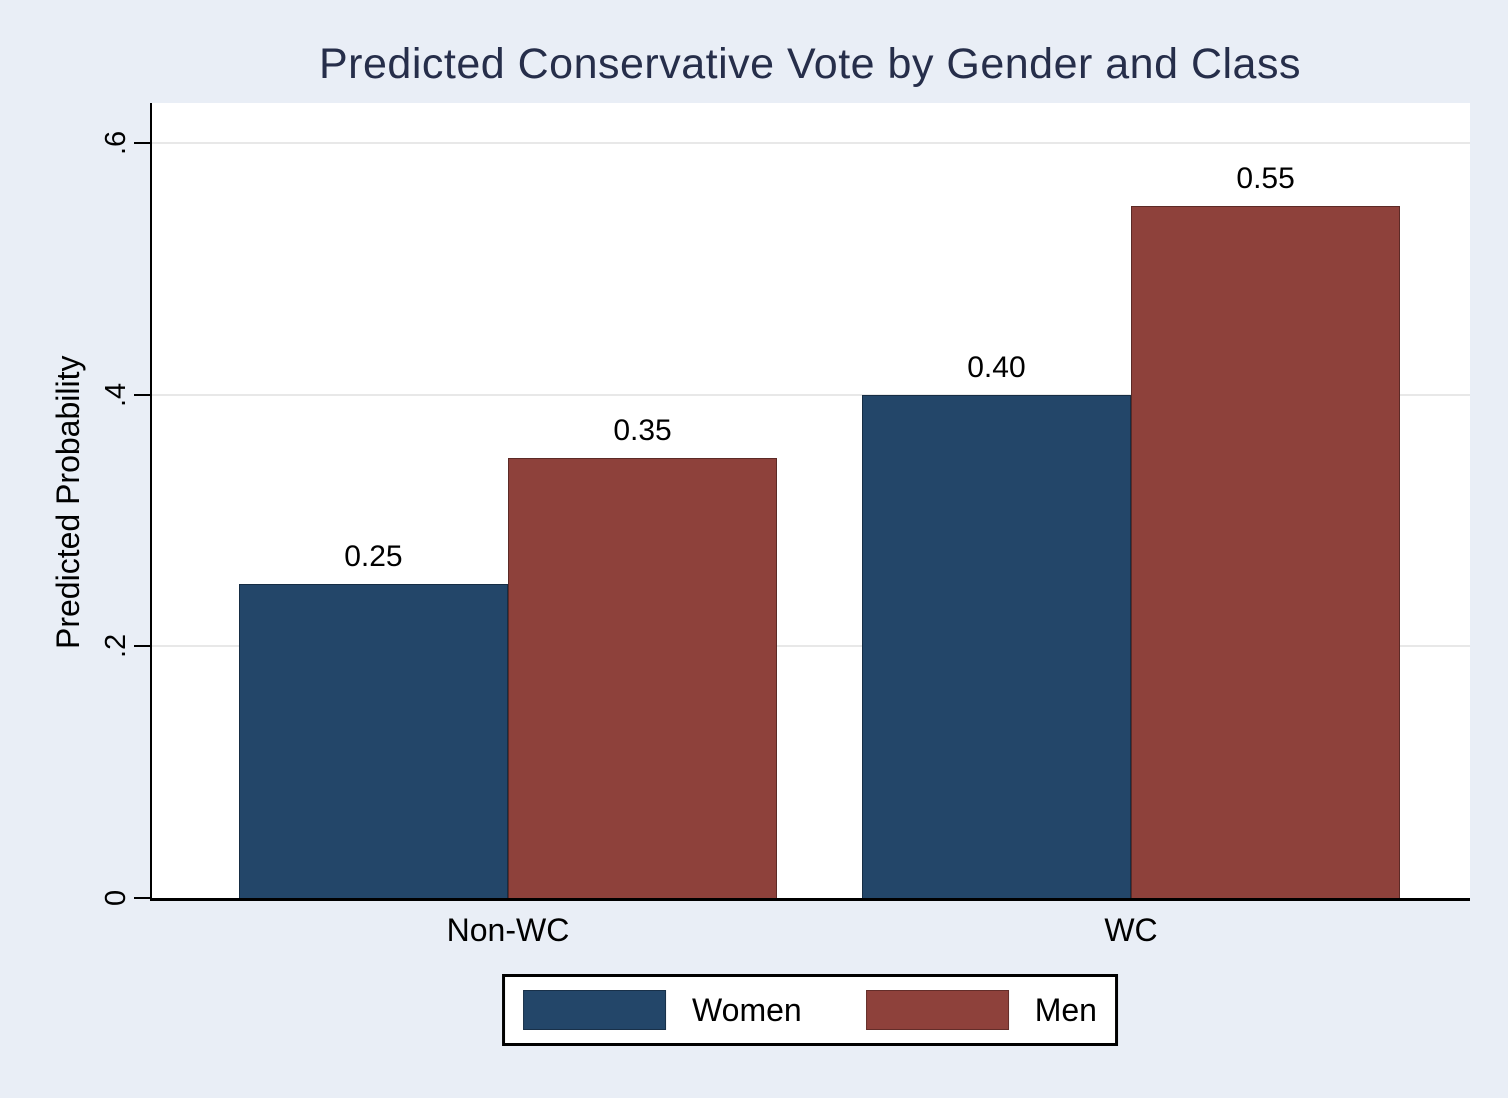  Describe the element at coordinates (996, 367) in the screenshot. I see `bar-value-label-women-wc: 0.40` at that location.